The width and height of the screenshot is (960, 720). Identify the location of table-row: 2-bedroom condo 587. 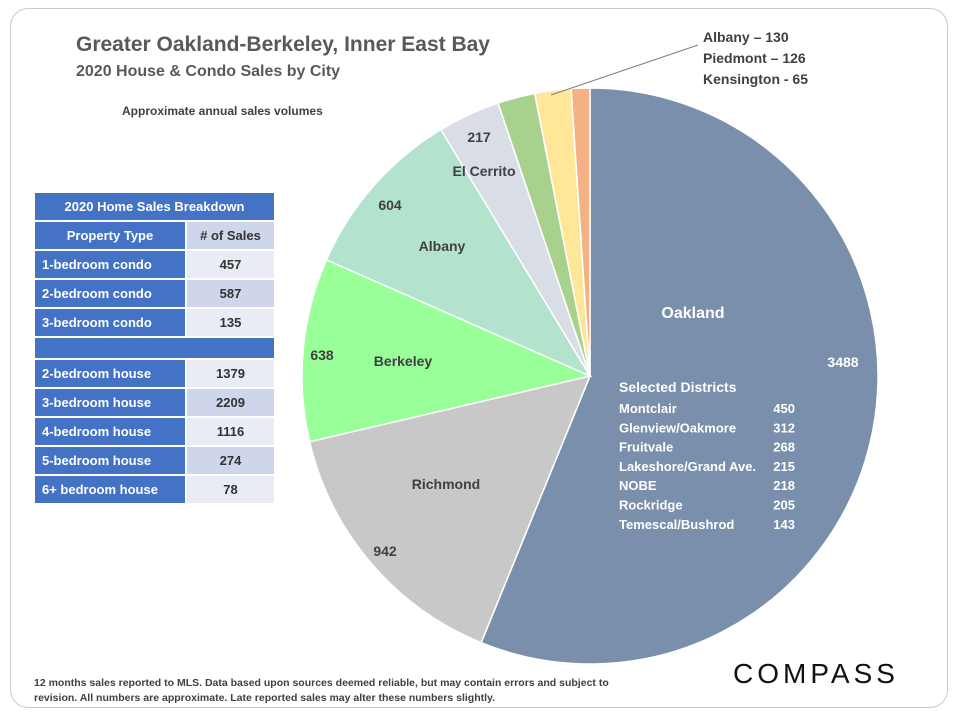
(154, 293).